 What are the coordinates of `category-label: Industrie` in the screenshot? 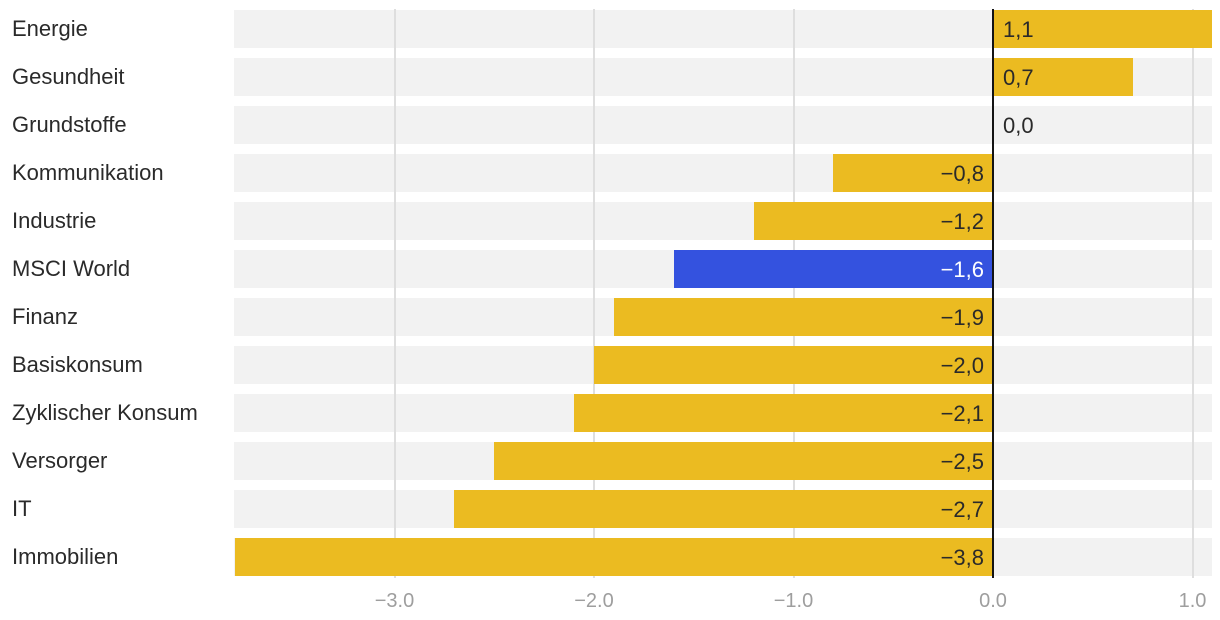 It's located at (54, 220).